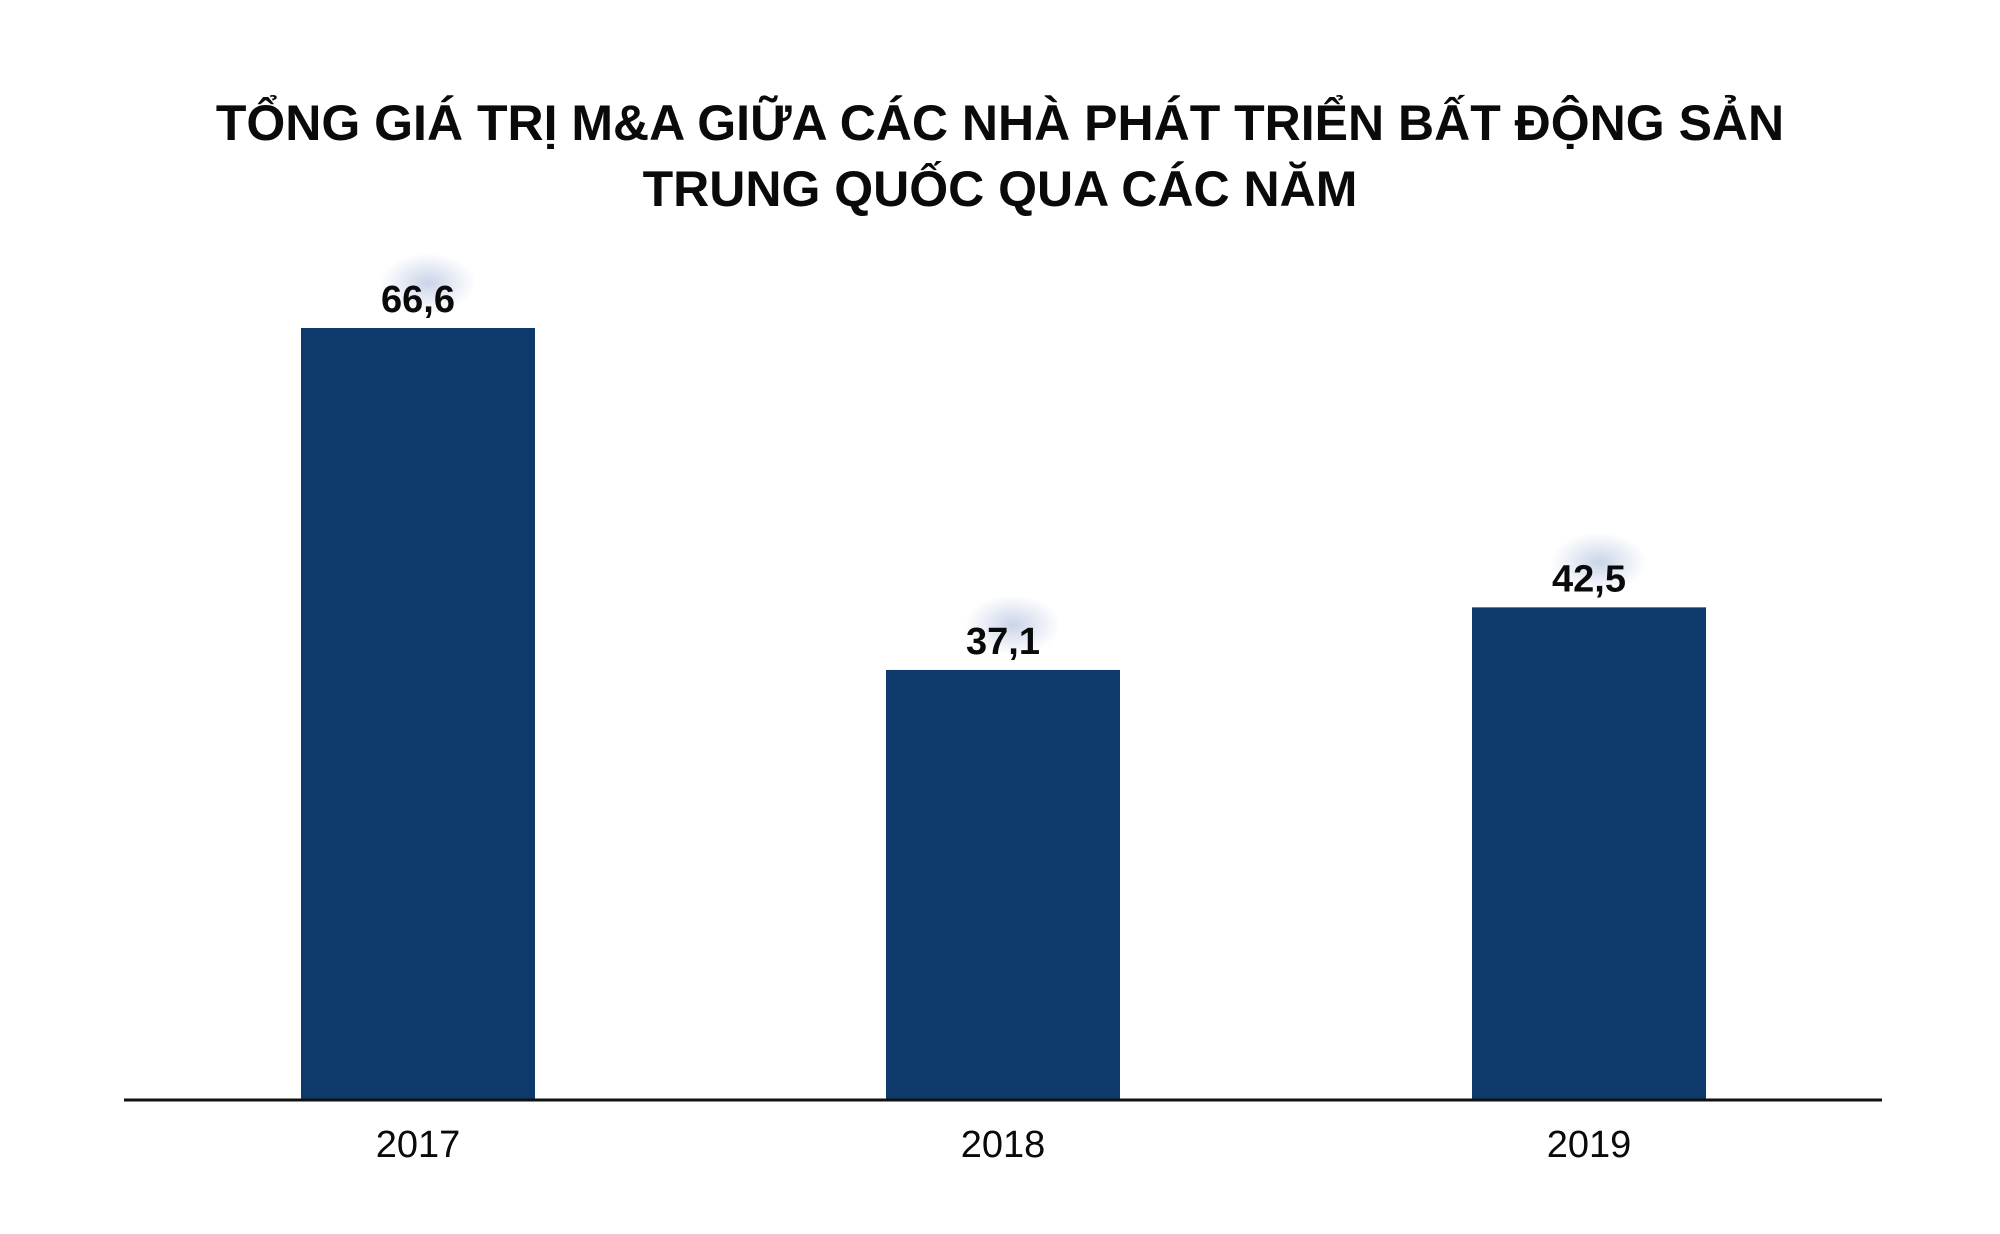 The height and width of the screenshot is (1234, 2000). What do you see at coordinates (1589, 1145) in the screenshot?
I see `x-tick-label-2019: 2019` at bounding box center [1589, 1145].